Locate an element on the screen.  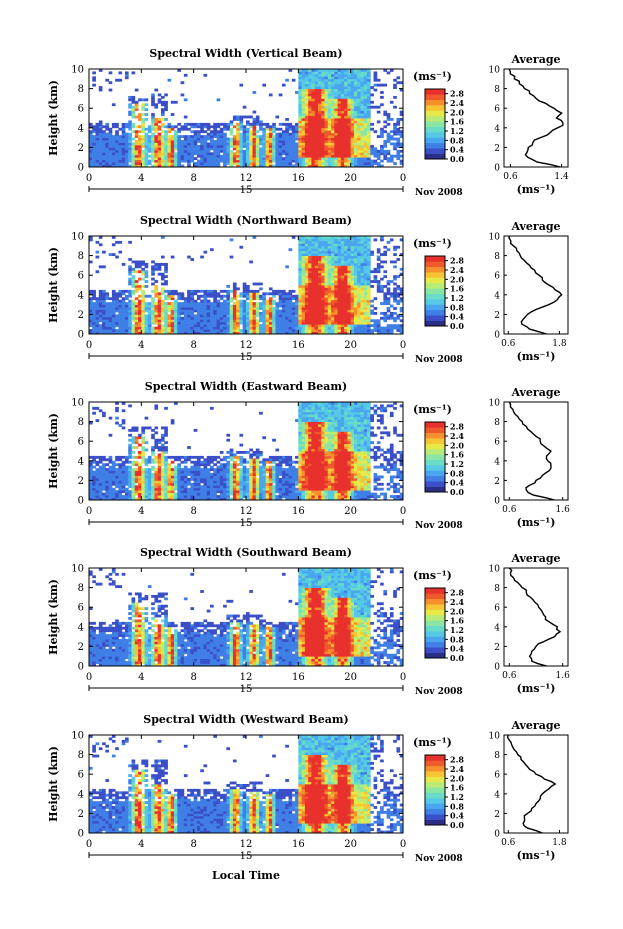
colorbar-frame is located at coordinates (435, 124).